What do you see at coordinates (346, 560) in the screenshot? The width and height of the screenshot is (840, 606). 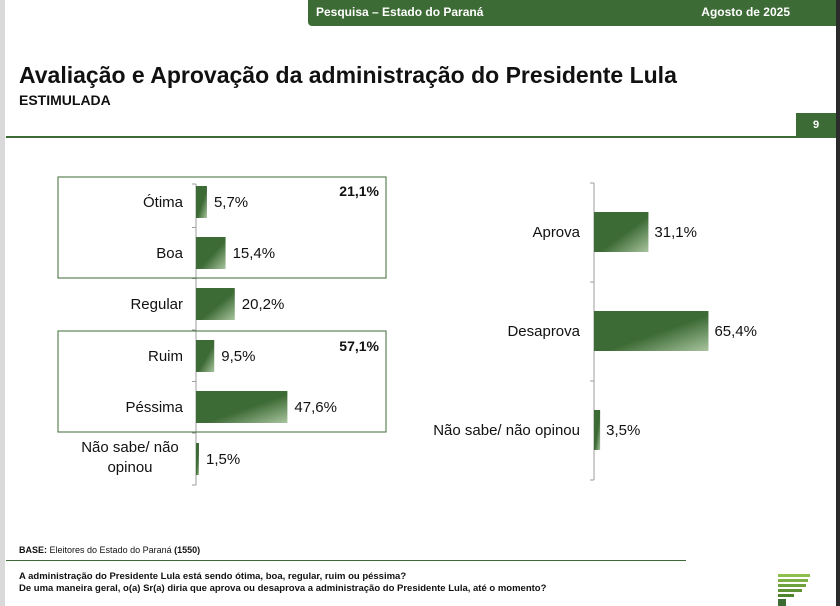 I see `footer-divider` at bounding box center [346, 560].